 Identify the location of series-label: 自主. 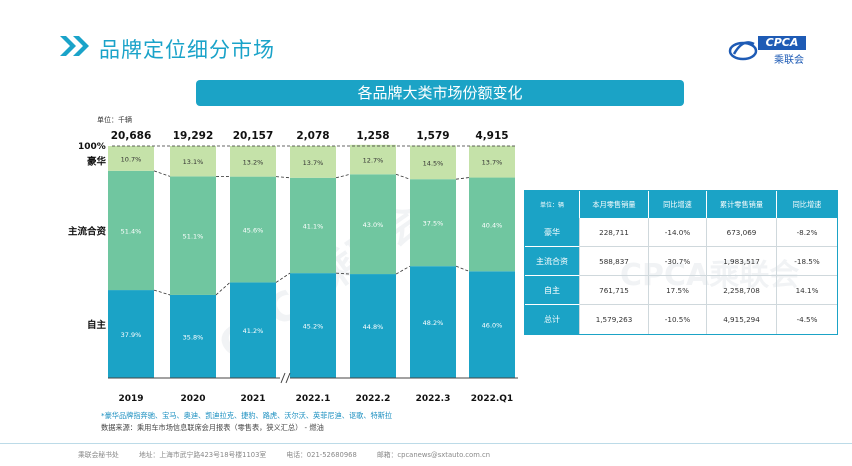
(97, 325).